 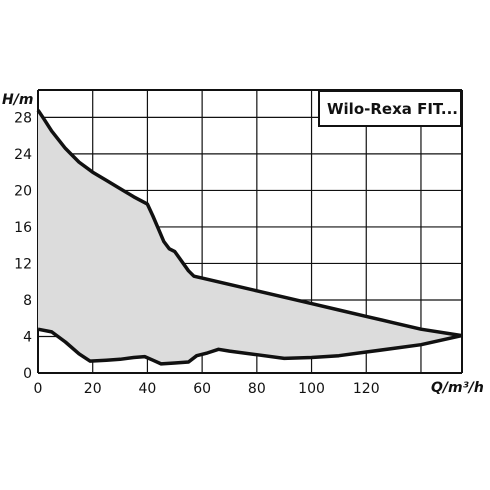 I want to click on title-box, so click(x=390, y=108).